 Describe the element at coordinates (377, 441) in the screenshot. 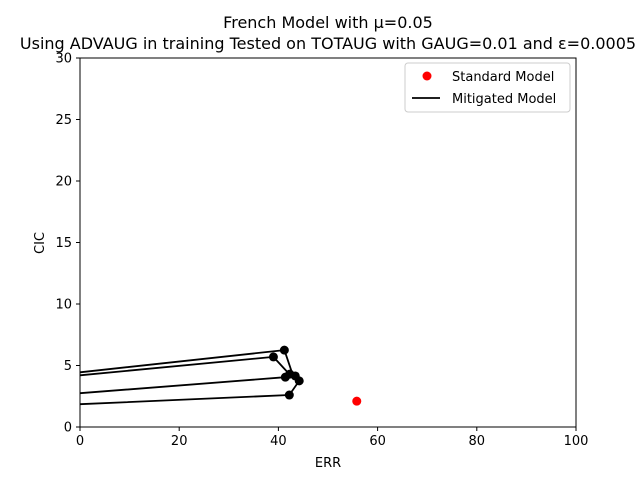

I see `x-tick-label: 60` at that location.